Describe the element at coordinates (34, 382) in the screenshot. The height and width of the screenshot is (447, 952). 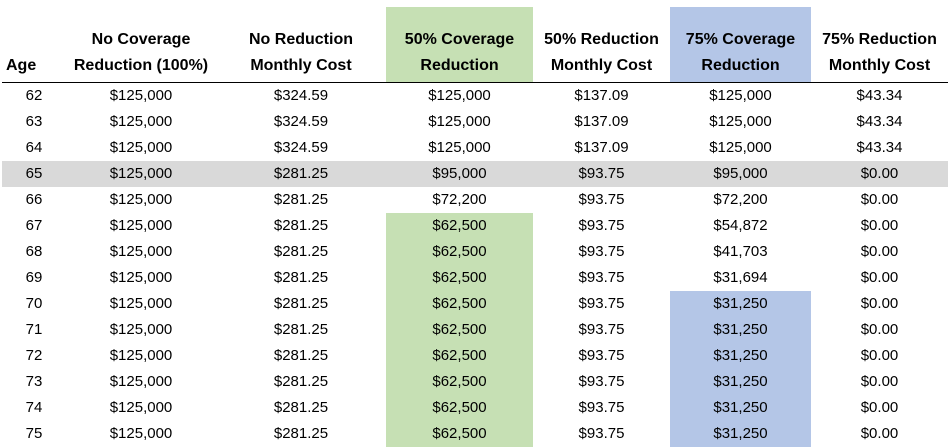
I see `age-cell: 73` at that location.